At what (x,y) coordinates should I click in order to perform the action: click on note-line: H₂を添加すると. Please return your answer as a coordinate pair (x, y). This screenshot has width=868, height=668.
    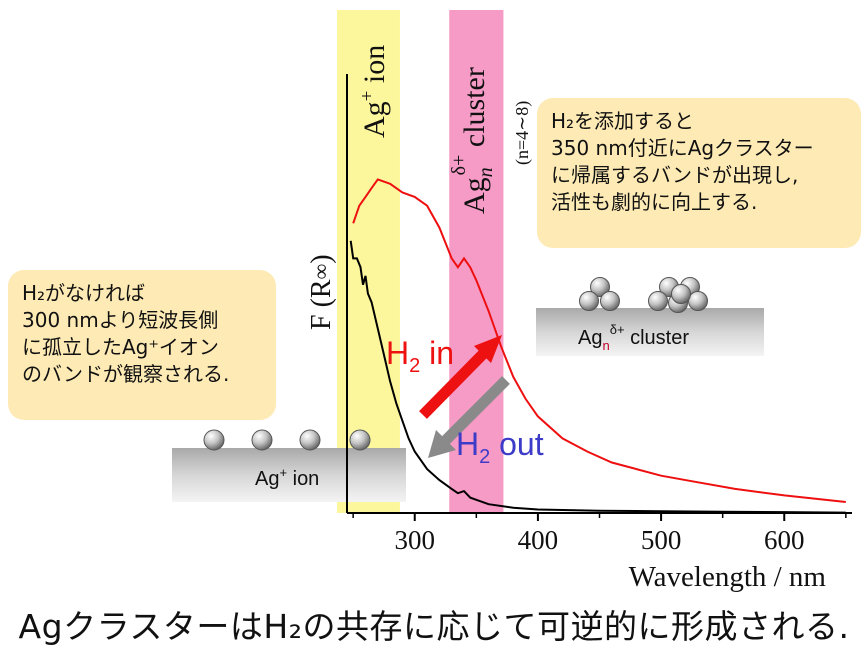
    Looking at the image, I should click on (623, 121).